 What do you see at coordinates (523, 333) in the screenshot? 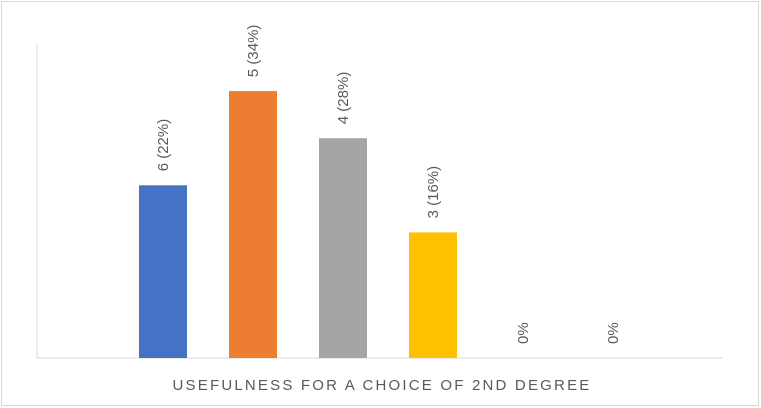
I see `data-label-5: 0%` at bounding box center [523, 333].